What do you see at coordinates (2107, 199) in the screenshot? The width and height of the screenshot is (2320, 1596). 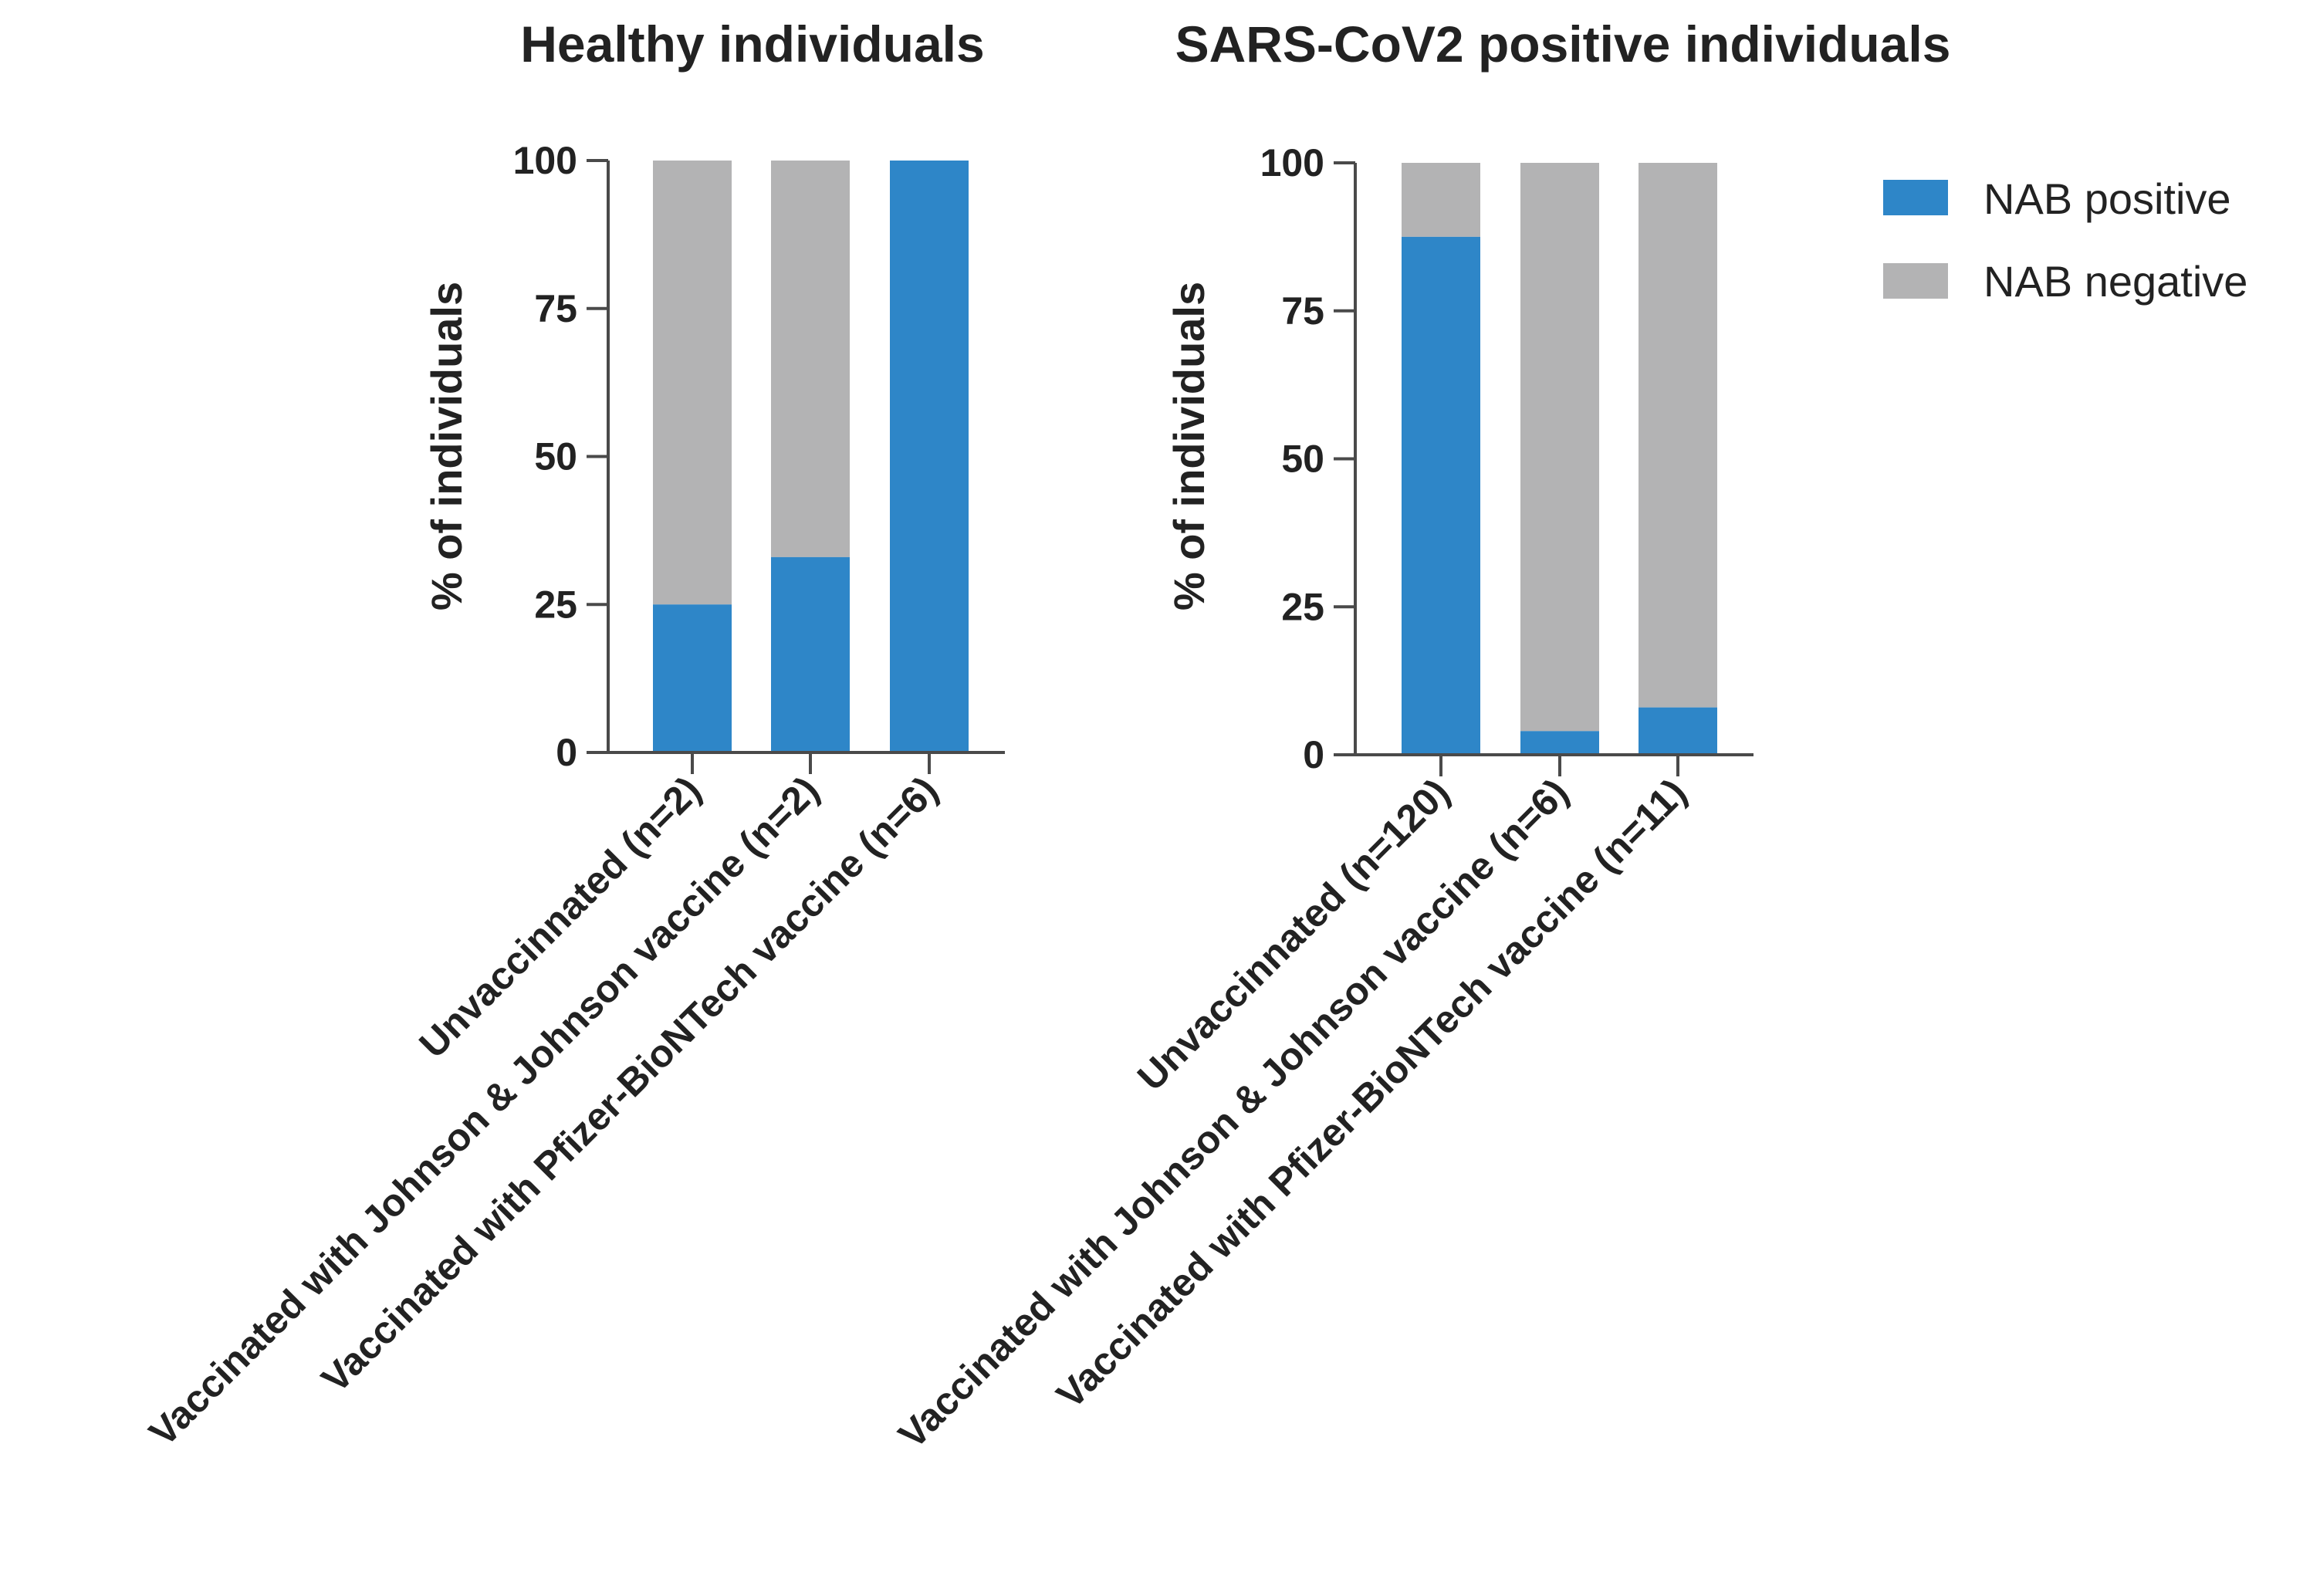 I see `legend-label-nab-positive: NAB positive` at bounding box center [2107, 199].